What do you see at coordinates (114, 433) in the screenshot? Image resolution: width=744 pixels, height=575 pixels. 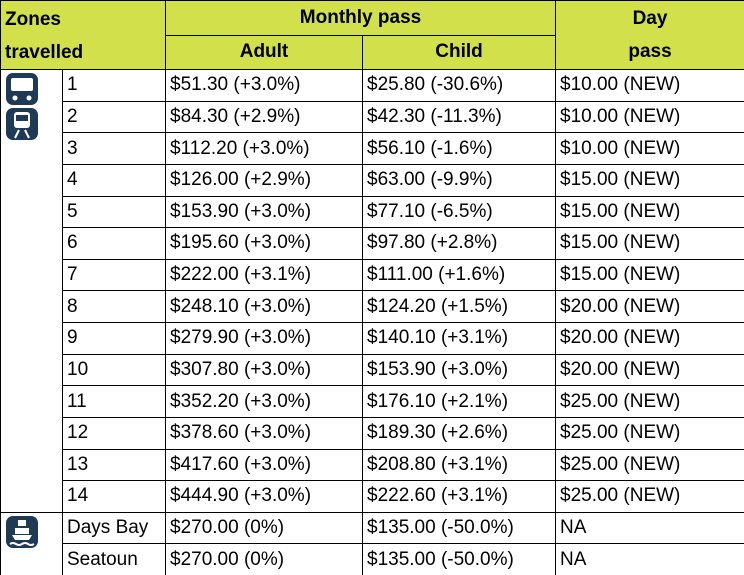 I see `zone: 12` at bounding box center [114, 433].